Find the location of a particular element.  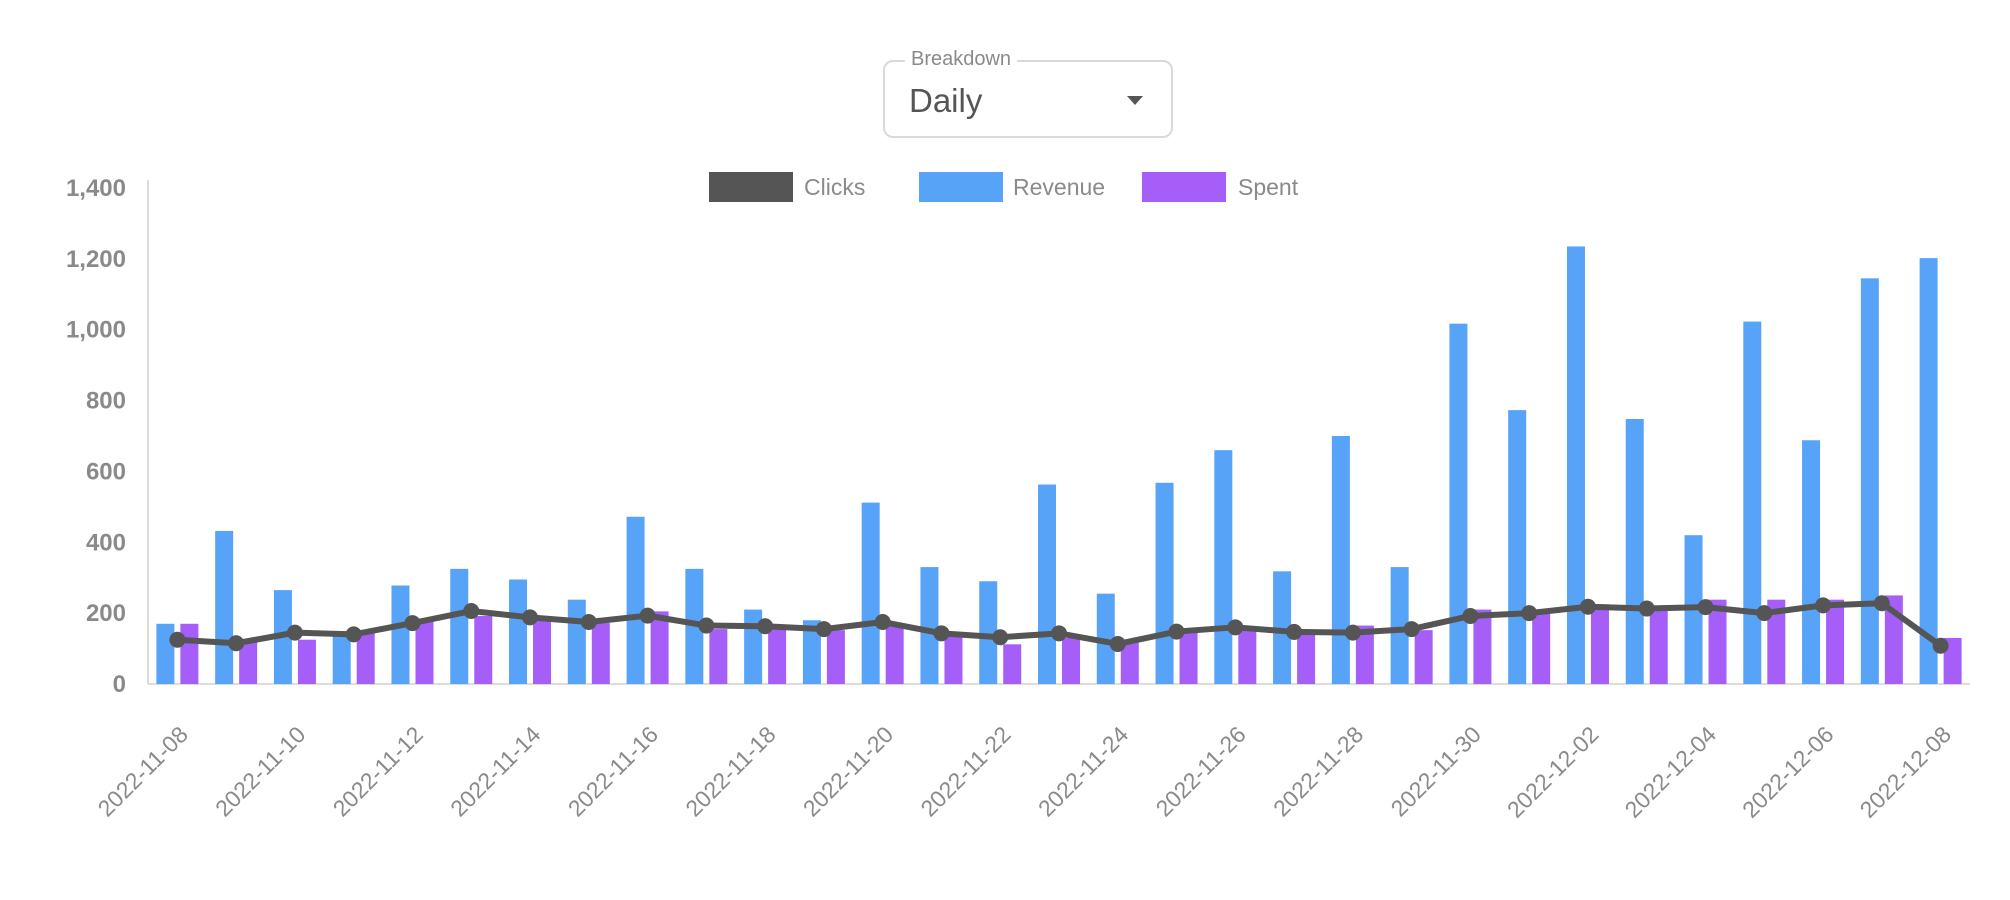

x-tick-label: 2022-12-02 is located at coordinates (1553, 772).